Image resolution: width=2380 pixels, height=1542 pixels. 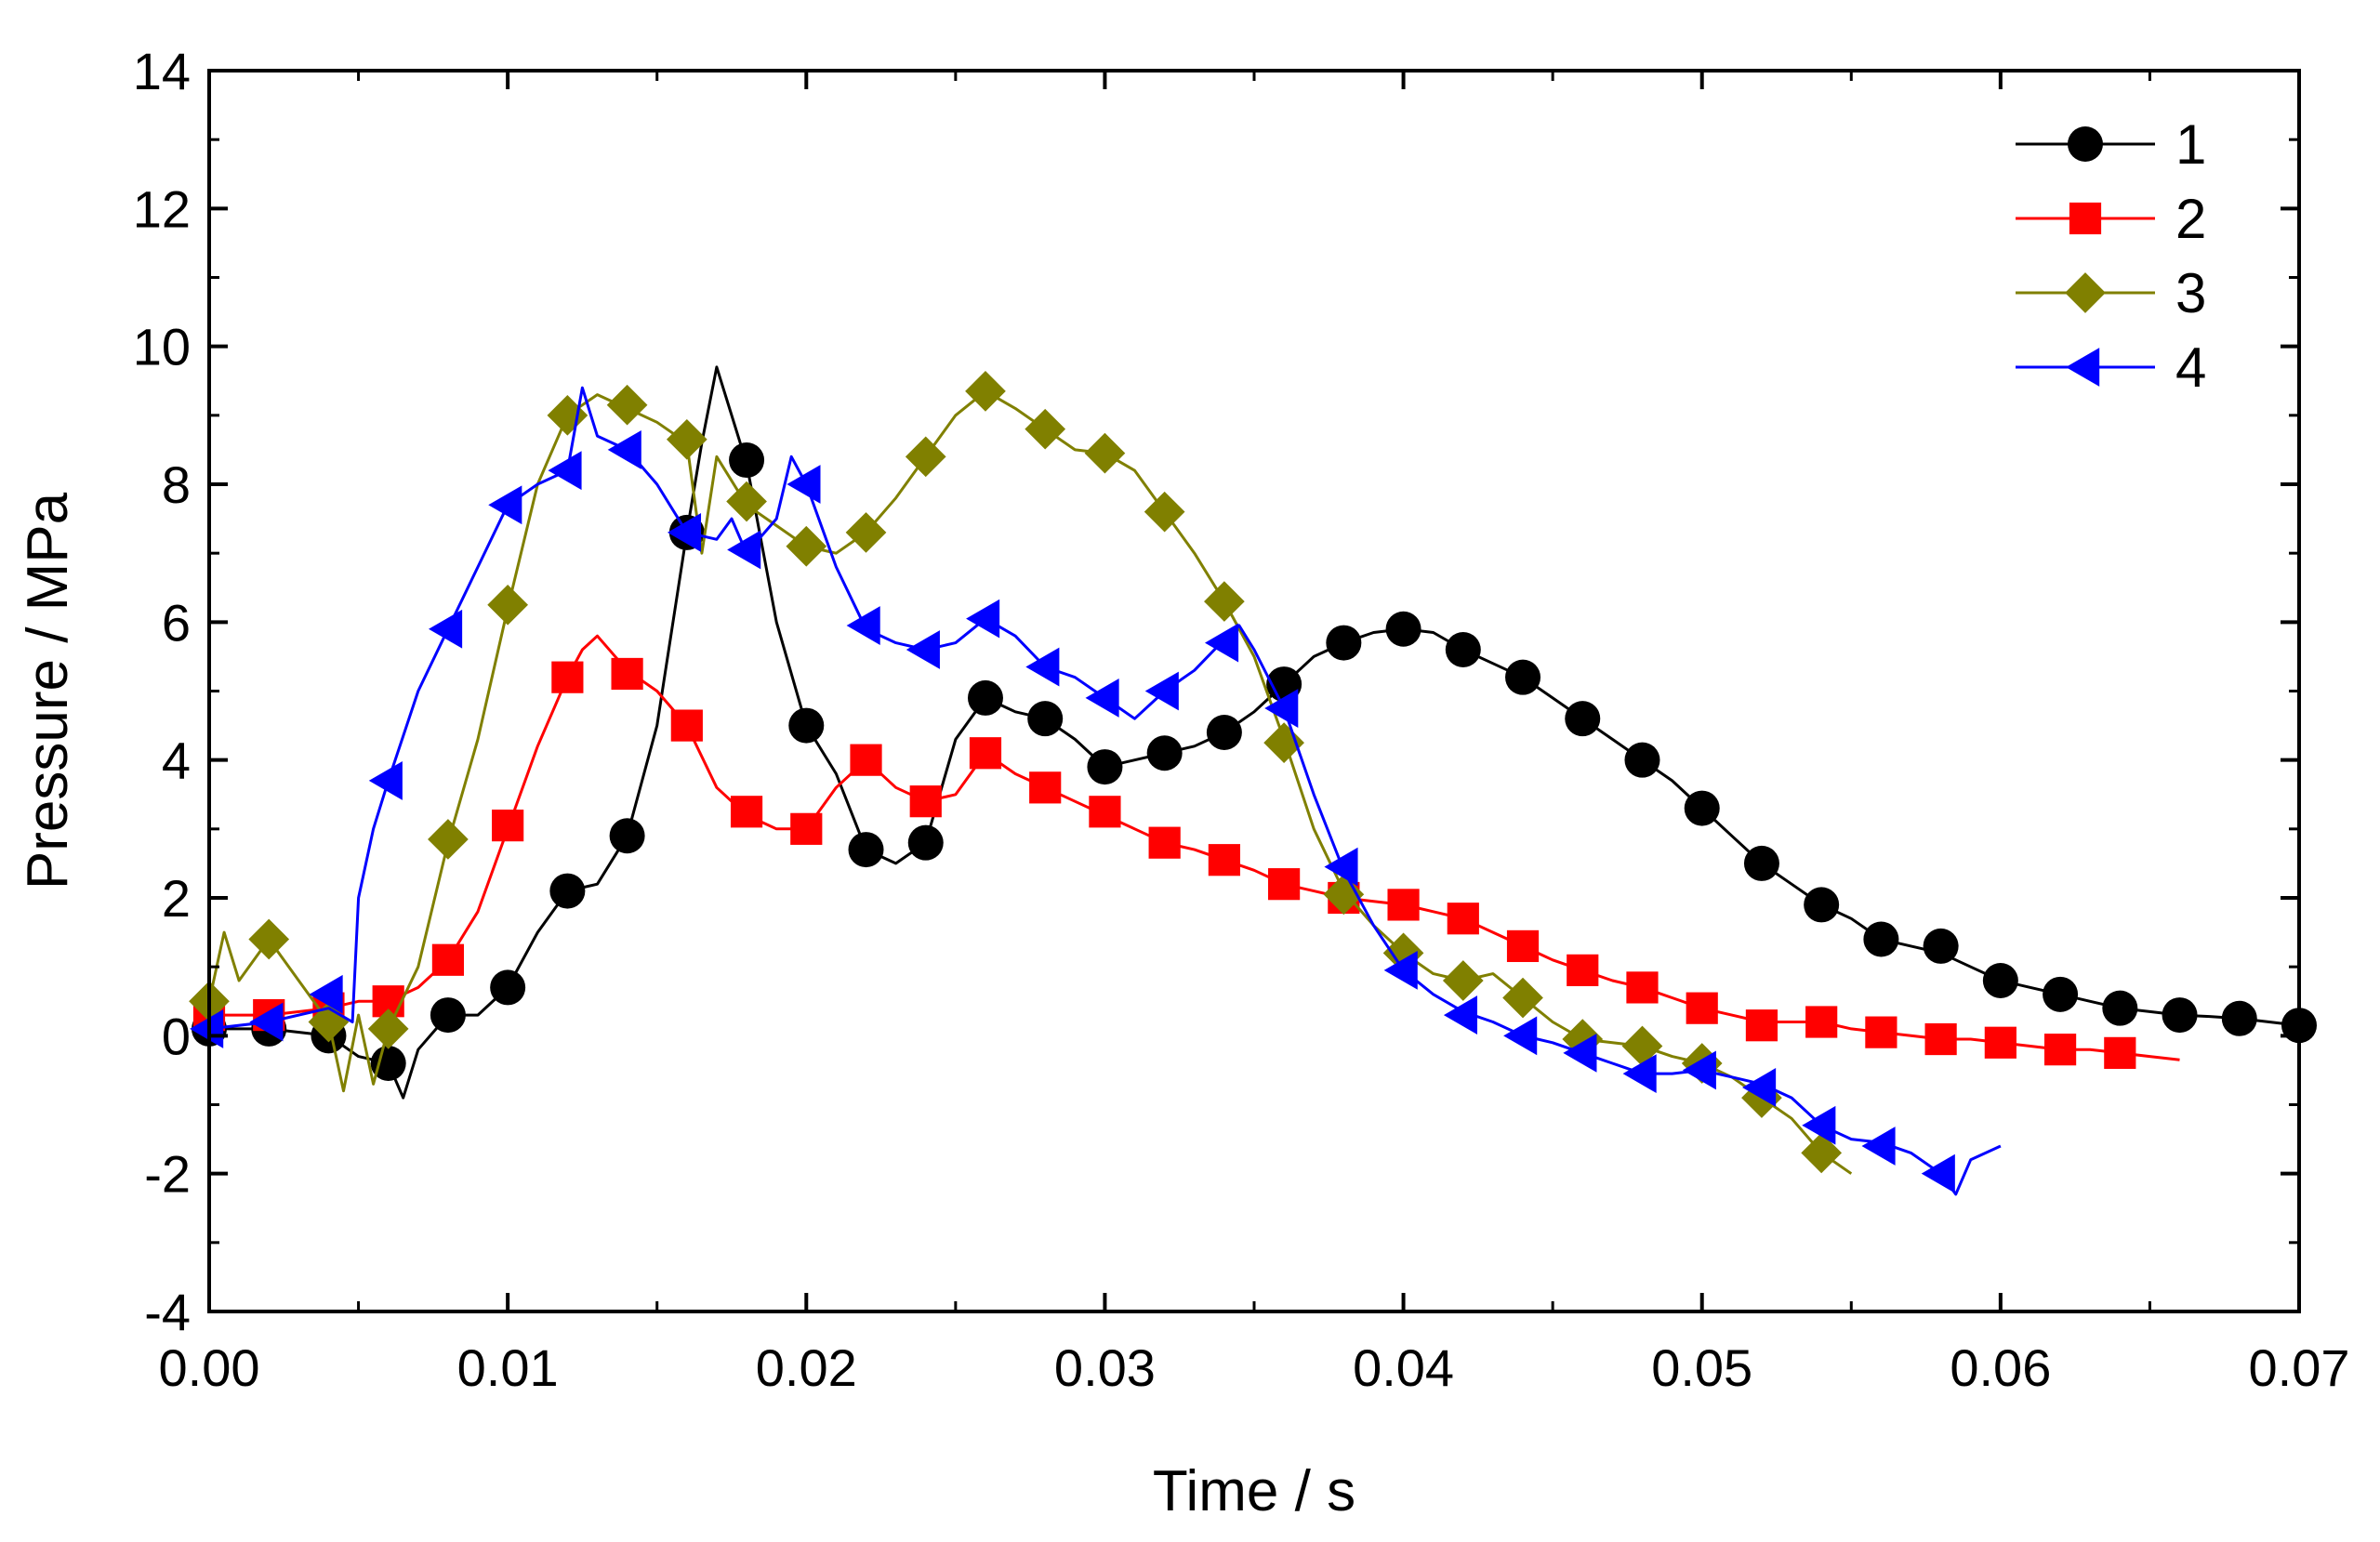 I want to click on legend-item-1: 1, so click(x=2111, y=144).